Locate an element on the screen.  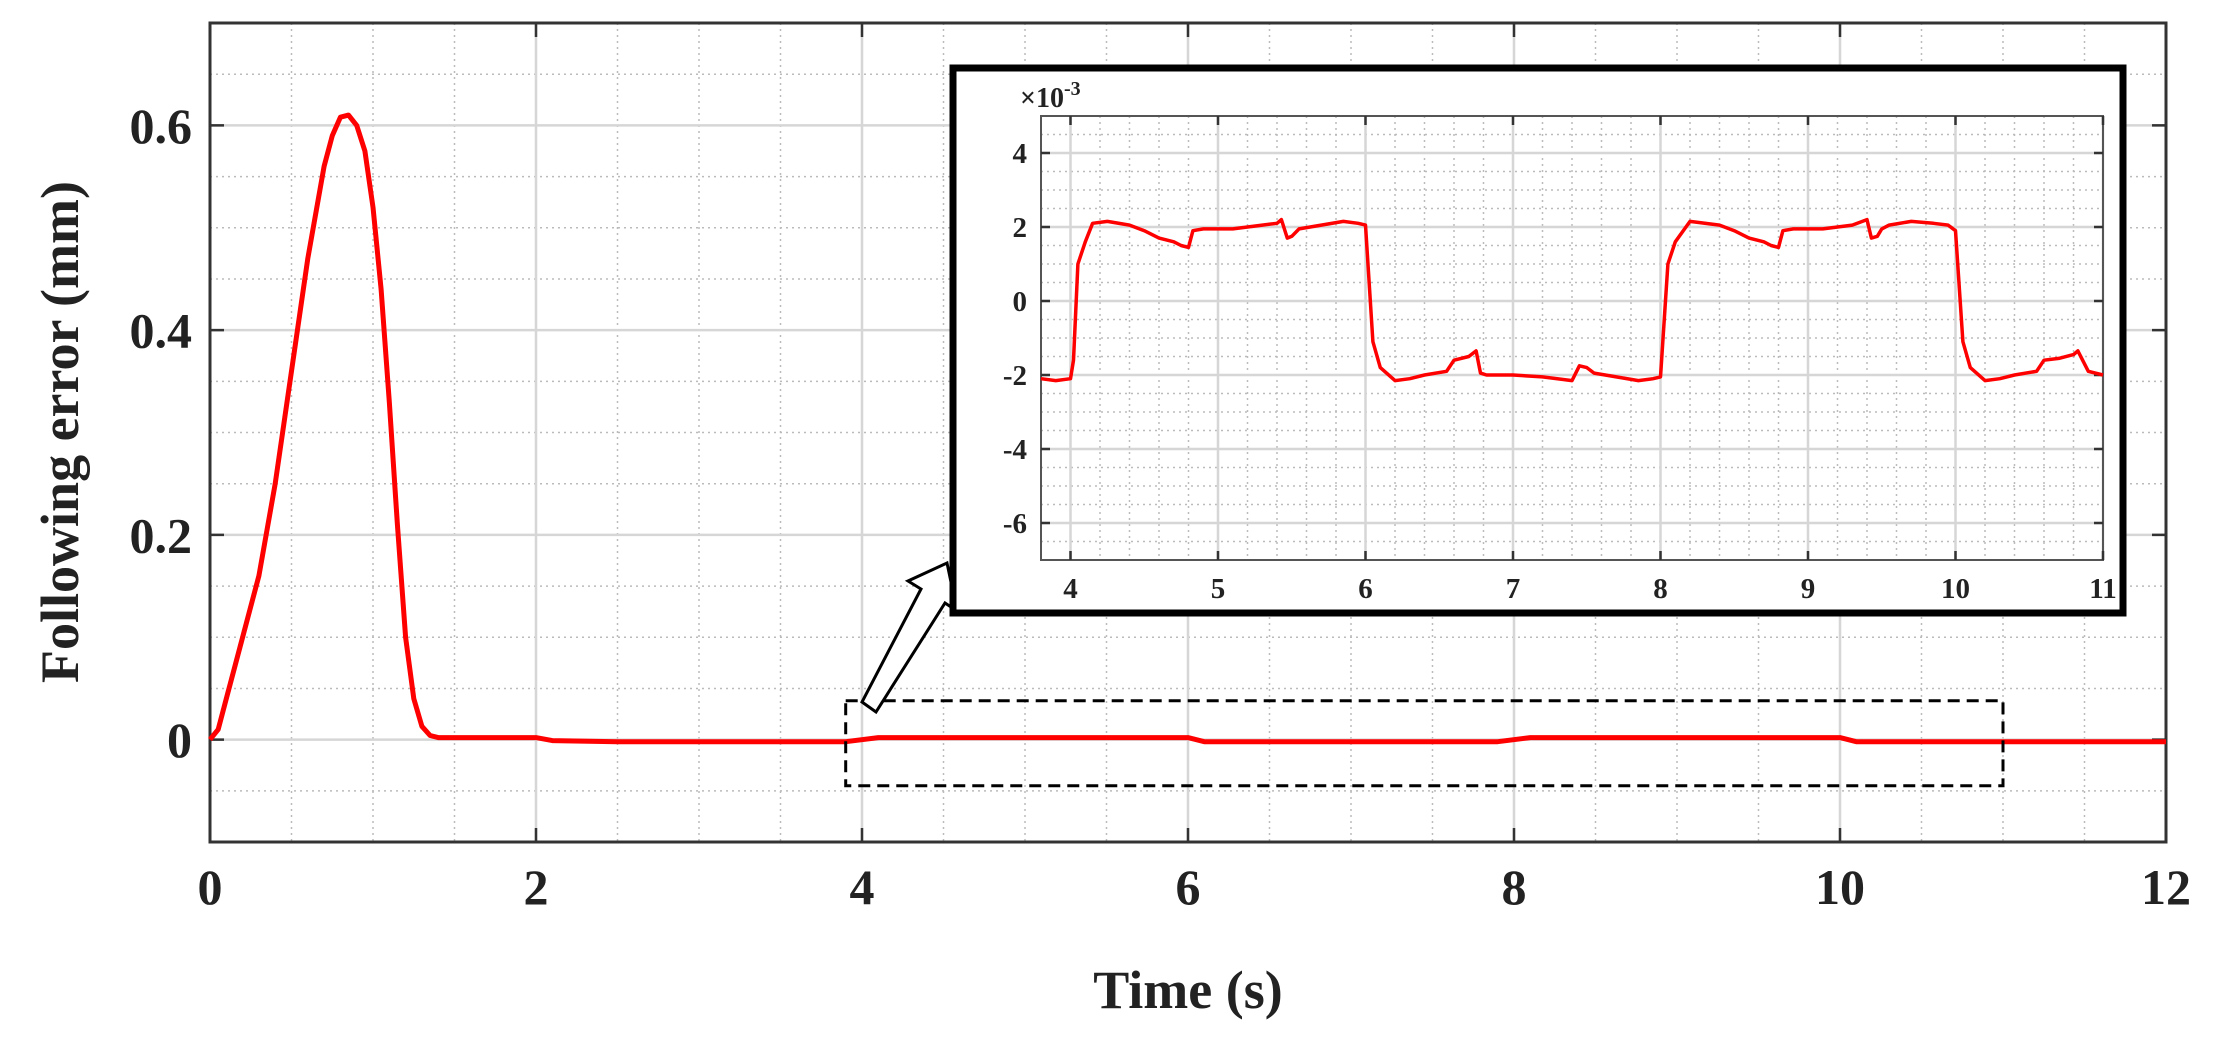
x-tick-label: 0 is located at coordinates (210, 887).